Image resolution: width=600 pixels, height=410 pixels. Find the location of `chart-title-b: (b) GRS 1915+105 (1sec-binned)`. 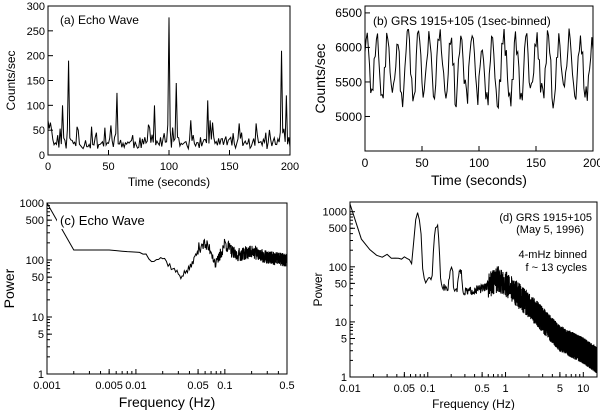

chart-title-b: (b) GRS 1915+105 (1sec-binned) is located at coordinates (462, 21).